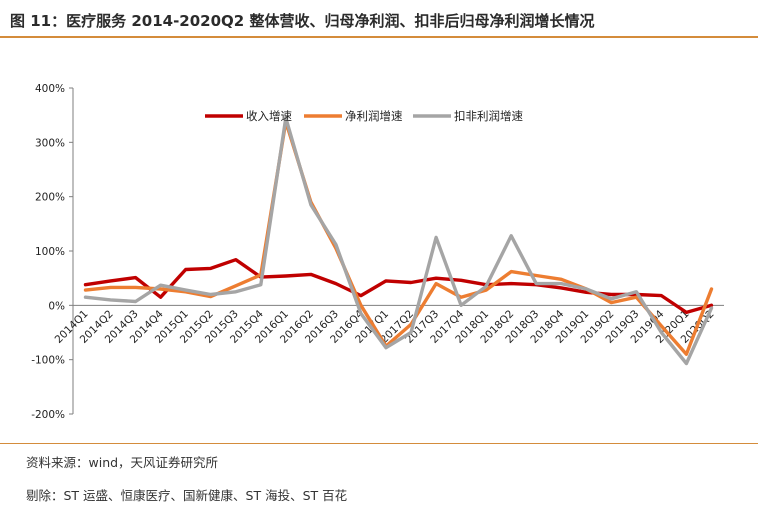 The image size is (774, 513). What do you see at coordinates (374, 116) in the screenshot?
I see `legend-label: 净利润增速` at bounding box center [374, 116].